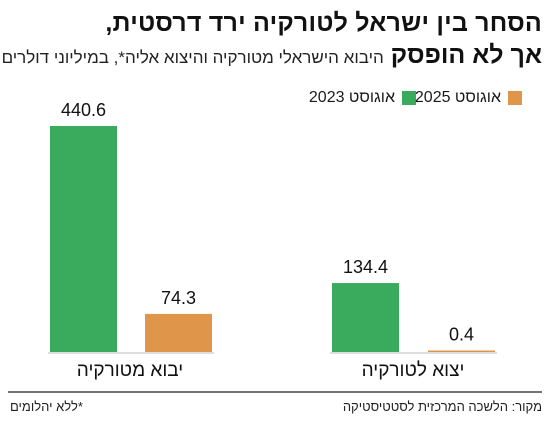  Describe the element at coordinates (178, 298) in the screenshot. I see `bar-value-label-0-1: 74.3` at that location.